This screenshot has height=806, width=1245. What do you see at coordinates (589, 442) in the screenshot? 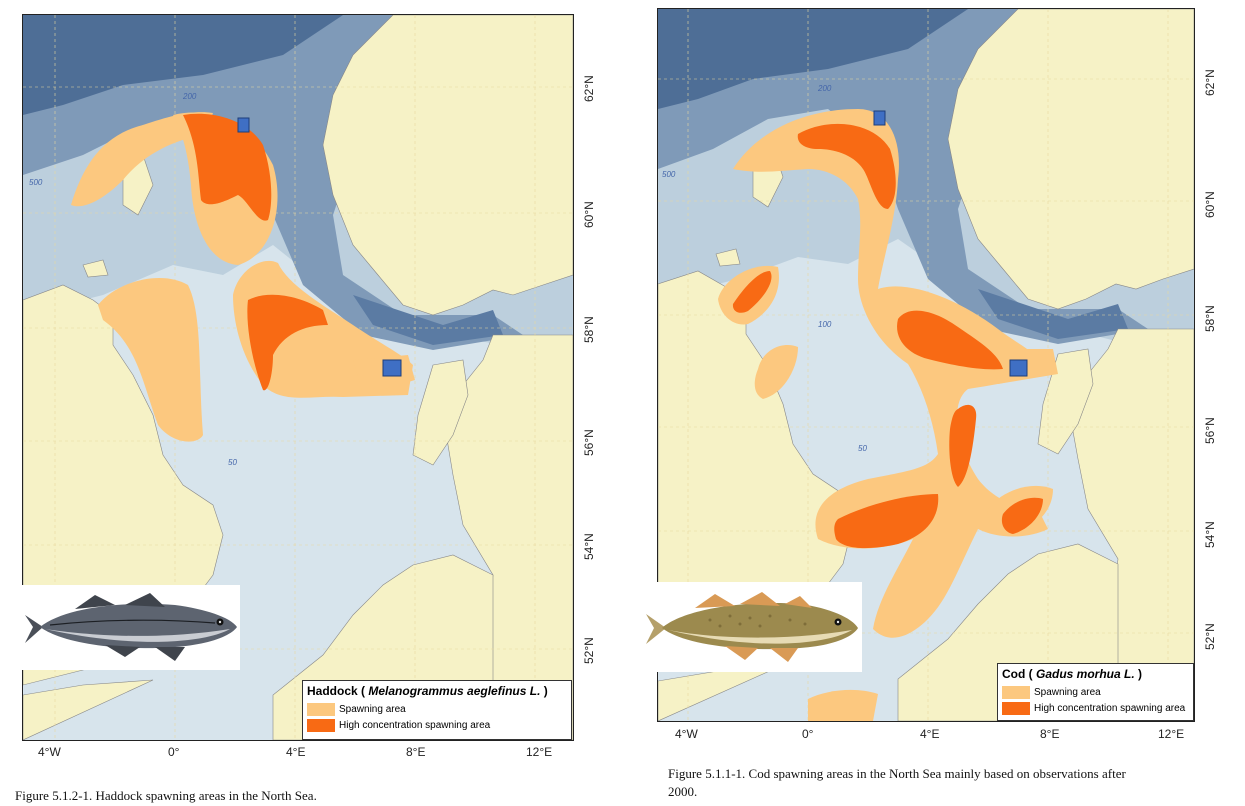
I see `haddock-lat-56: 56°N` at bounding box center [589, 442].